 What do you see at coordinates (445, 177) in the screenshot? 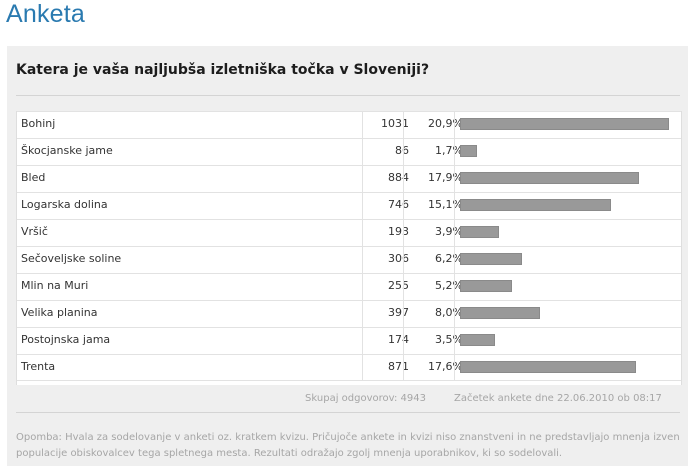
I see `vote-percent: 17,9%` at bounding box center [445, 177].